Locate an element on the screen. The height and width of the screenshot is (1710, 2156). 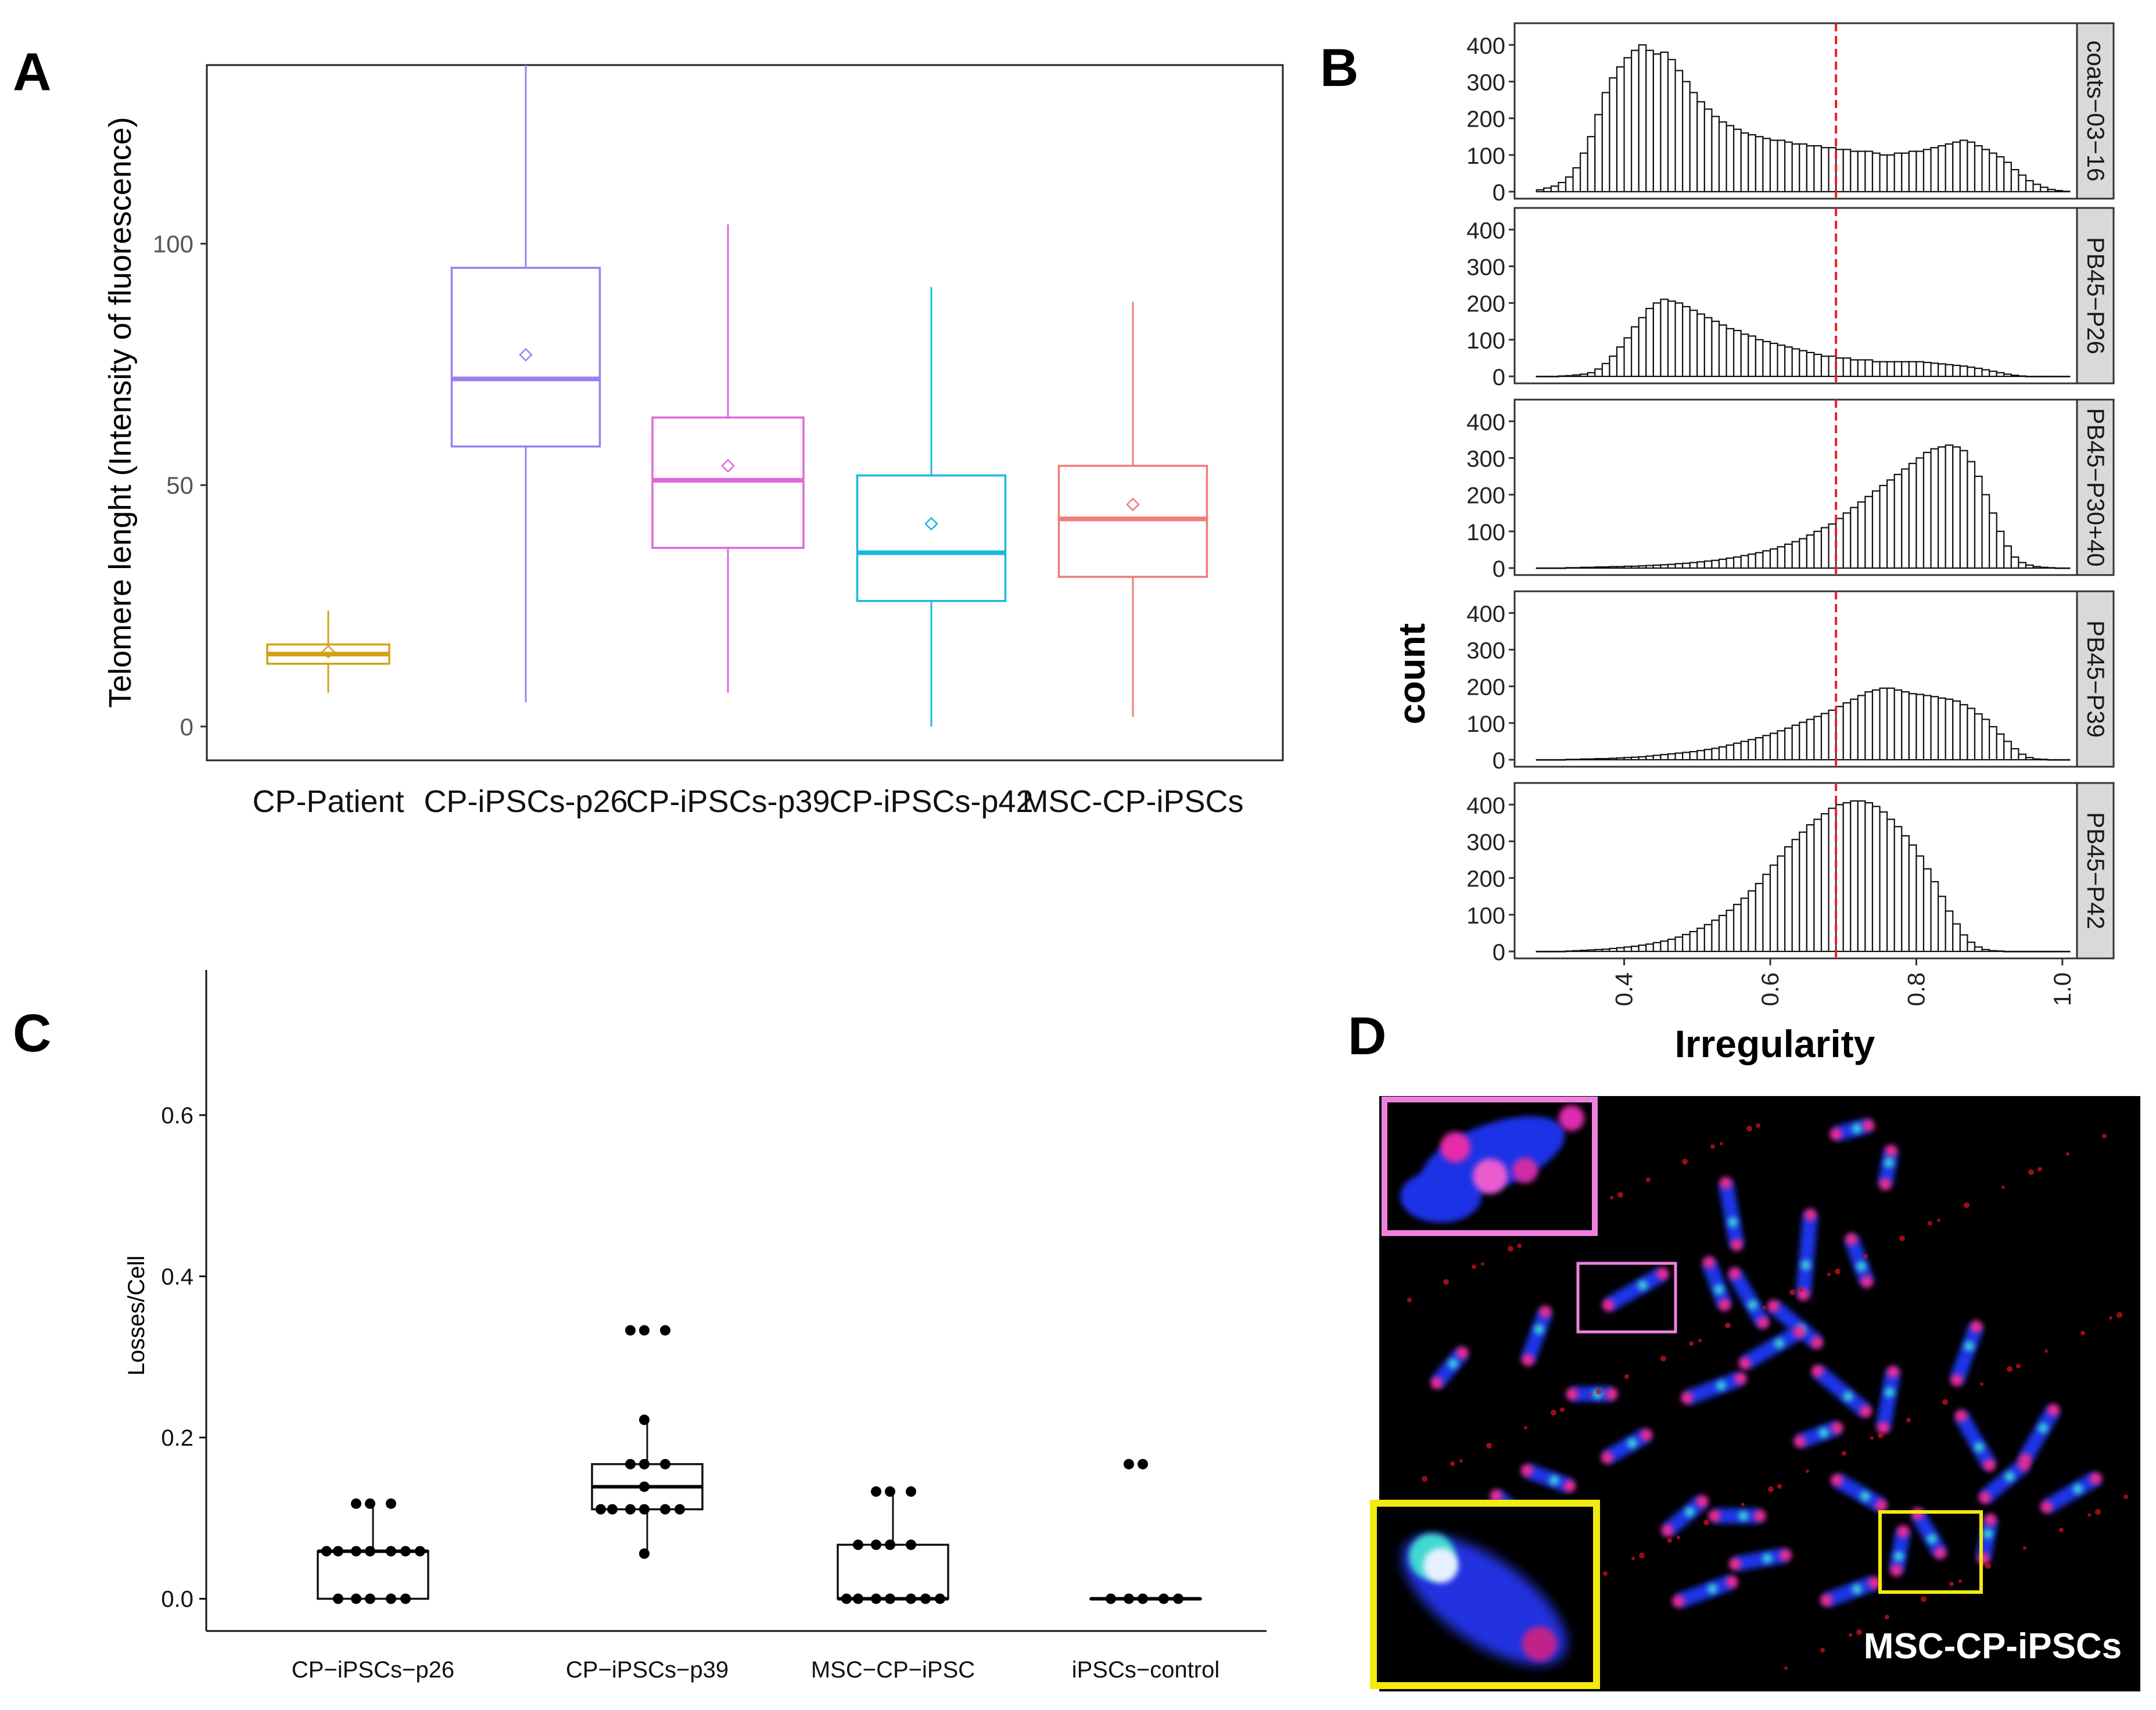
panel-label-c: C is located at coordinates (32, 1033).